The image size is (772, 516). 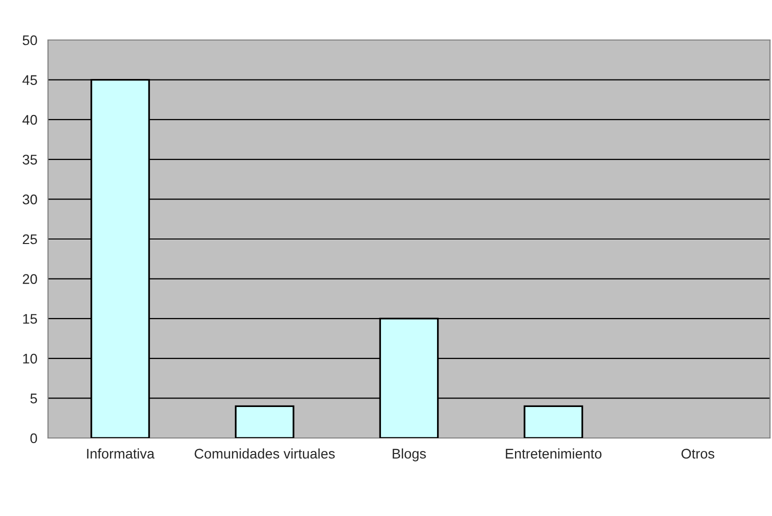 I want to click on y-tick-label: 45, so click(x=30, y=80).